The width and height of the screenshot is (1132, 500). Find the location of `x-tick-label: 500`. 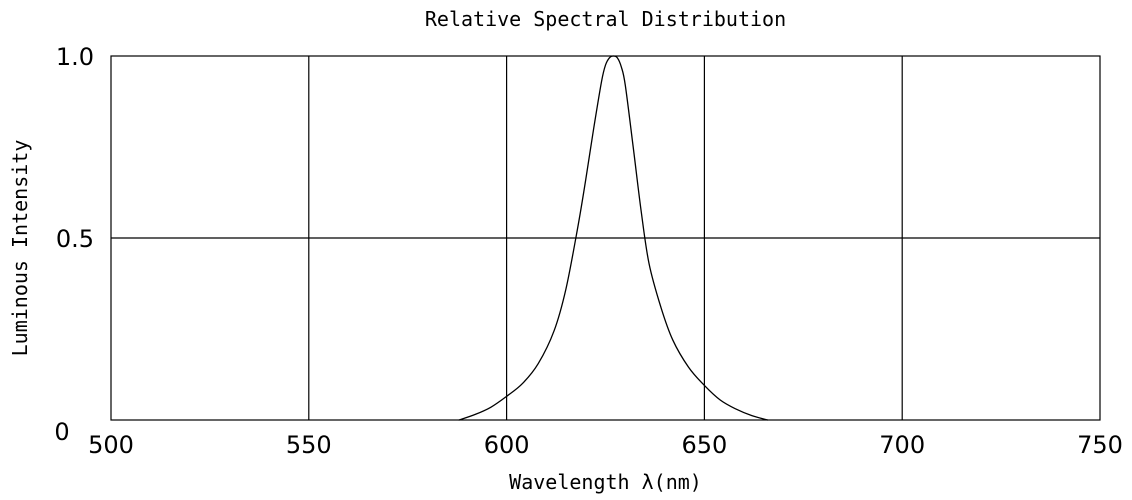

x-tick-label: 500 is located at coordinates (111, 445).